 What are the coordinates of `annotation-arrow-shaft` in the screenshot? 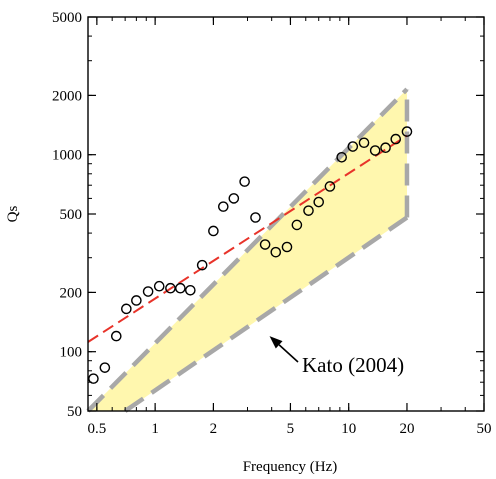 It's located at (288, 353).